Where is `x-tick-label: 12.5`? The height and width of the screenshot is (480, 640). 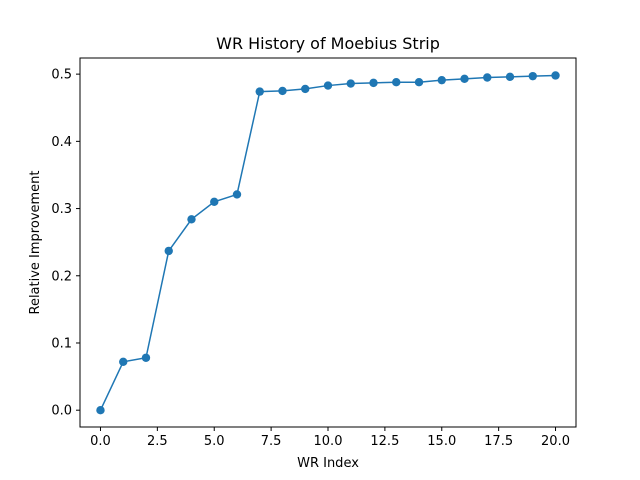
x-tick-label: 12.5 is located at coordinates (384, 441).